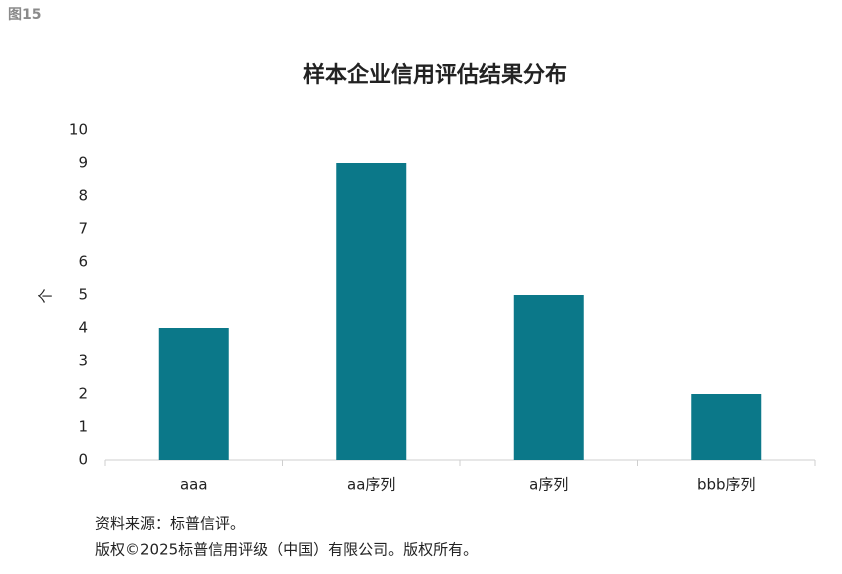 This screenshot has height=574, width=842. I want to click on y-tick-label: 3, so click(83, 361).